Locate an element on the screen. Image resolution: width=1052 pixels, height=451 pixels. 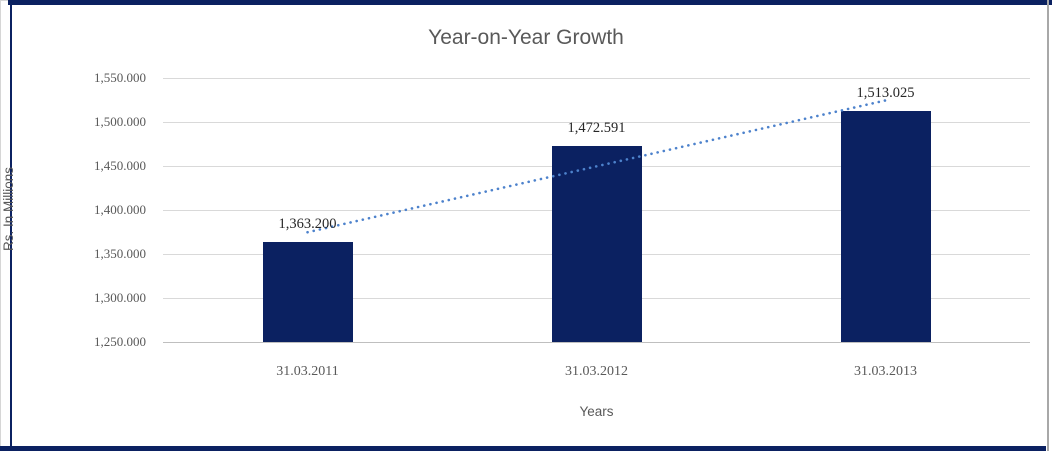
y-tick-label: 1,500.000 is located at coordinates (120, 121).